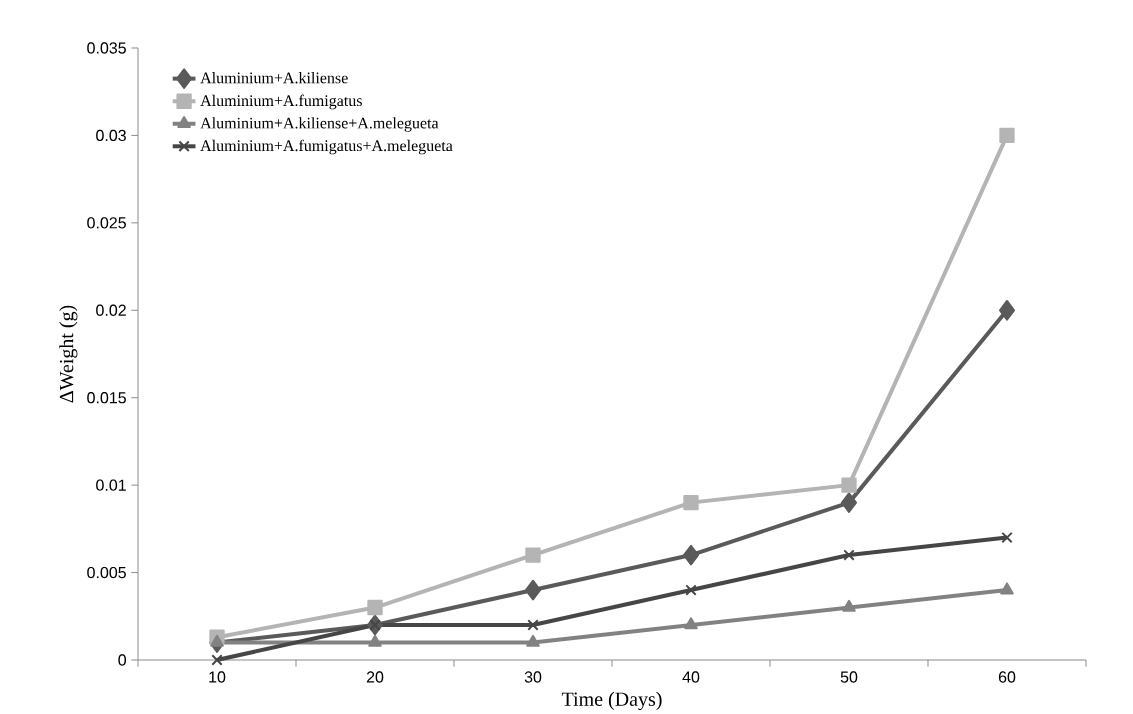 The image size is (1133, 714). Describe the element at coordinates (375, 677) in the screenshot. I see `x-tick-label: 20` at that location.